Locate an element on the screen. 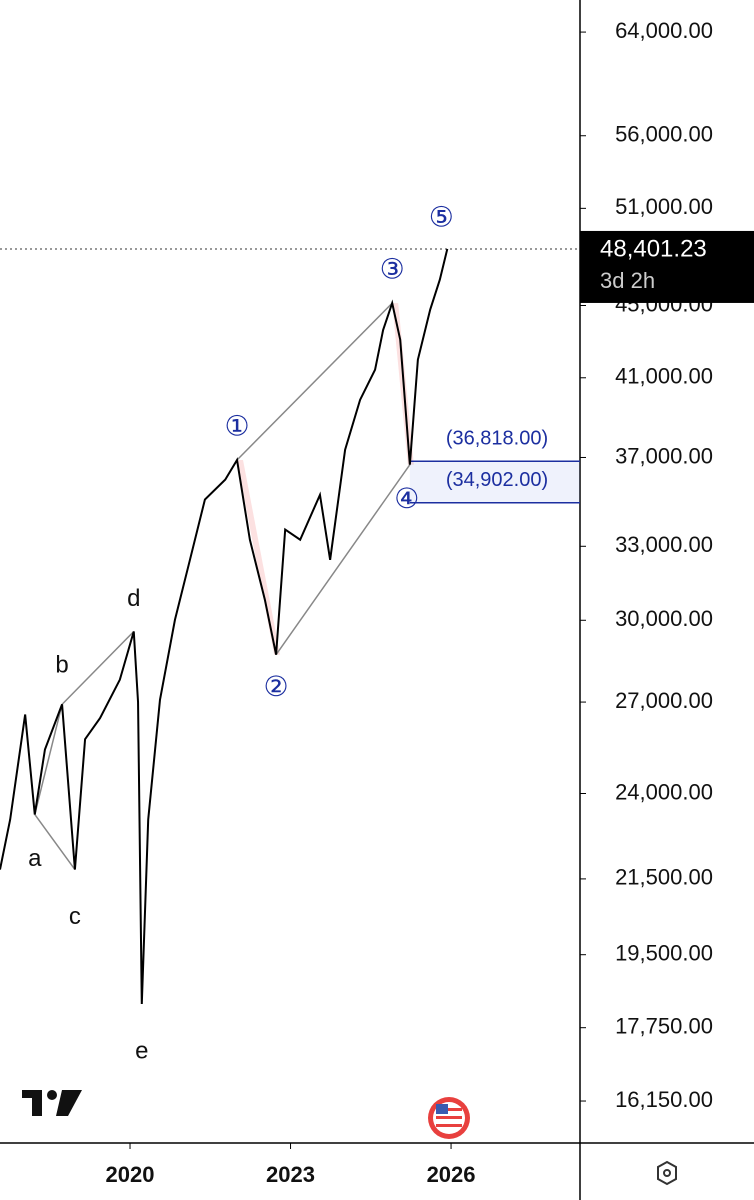  us-flag-icon is located at coordinates (449, 1118).